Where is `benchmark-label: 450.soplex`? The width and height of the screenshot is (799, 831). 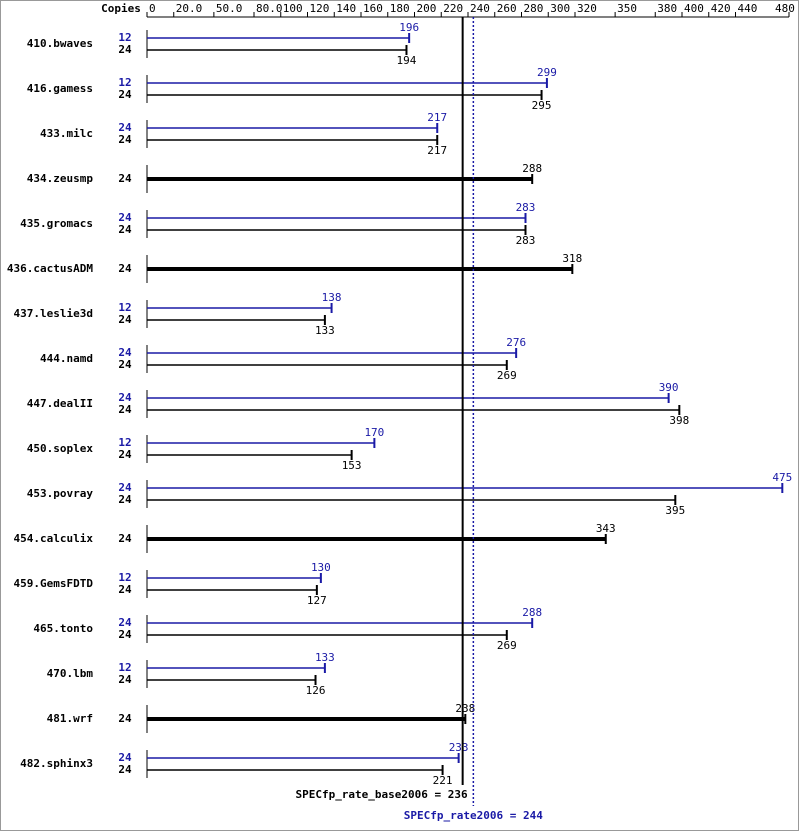
benchmark-label: 450.soplex is located at coordinates (60, 448).